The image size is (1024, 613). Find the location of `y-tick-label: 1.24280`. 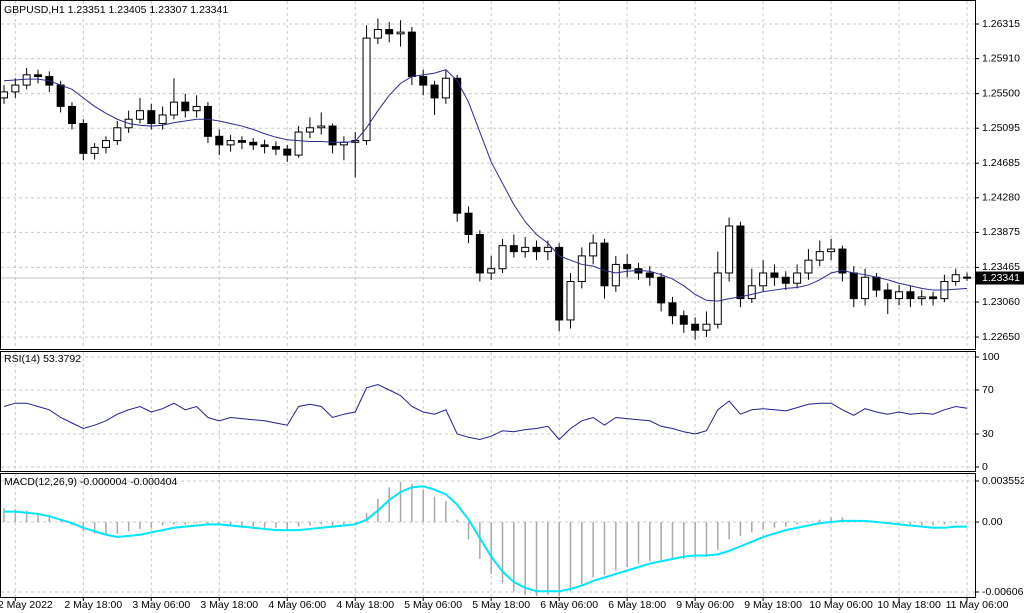

y-tick-label: 1.24280 is located at coordinates (1001, 198).